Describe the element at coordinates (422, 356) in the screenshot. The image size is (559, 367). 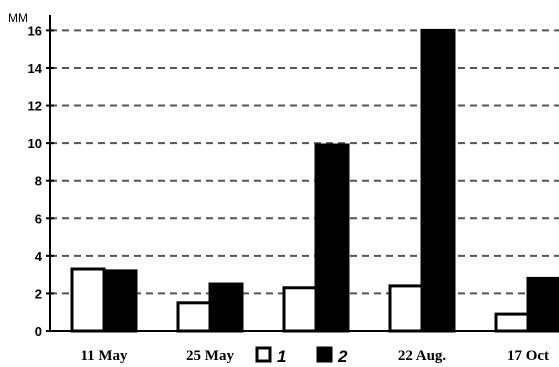
I see `x-category-label: 22 Aug.` at that location.